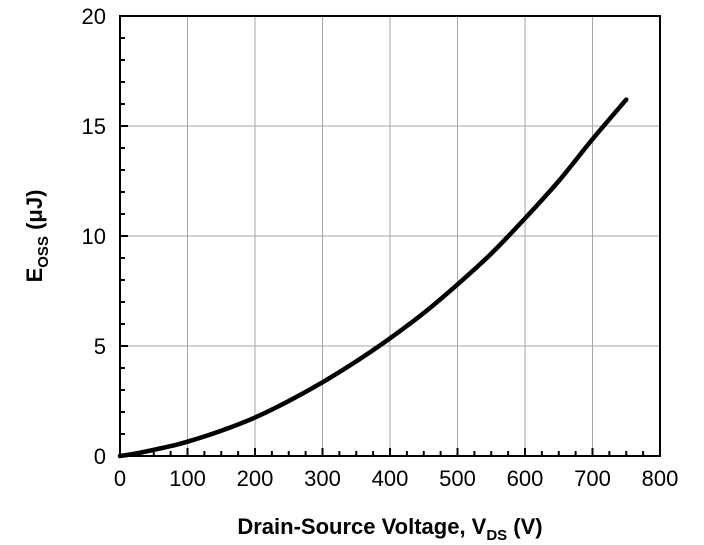 The image size is (704, 545). Describe the element at coordinates (390, 478) in the screenshot. I see `x-tick-label: 400` at that location.